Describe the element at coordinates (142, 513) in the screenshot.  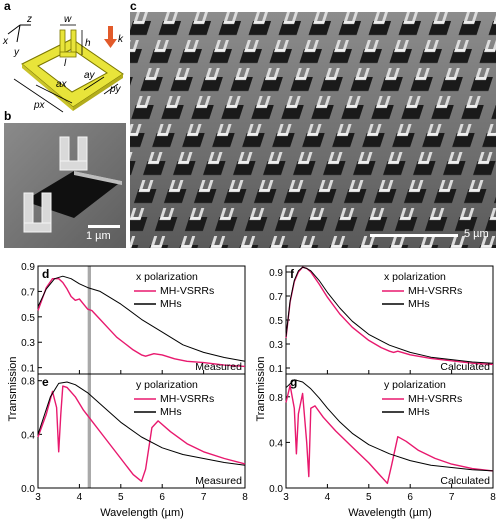
I see `x-axis-label-left: Wavelength (µm)` at that location.